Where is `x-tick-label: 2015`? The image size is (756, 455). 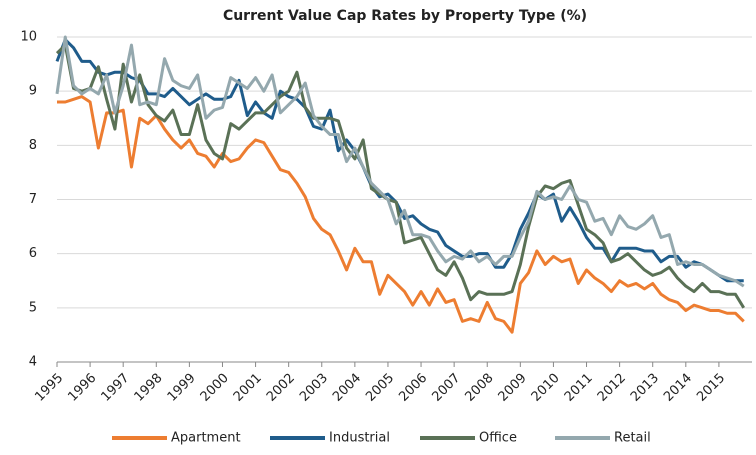
x-tick-label: 2015 is located at coordinates (711, 388).